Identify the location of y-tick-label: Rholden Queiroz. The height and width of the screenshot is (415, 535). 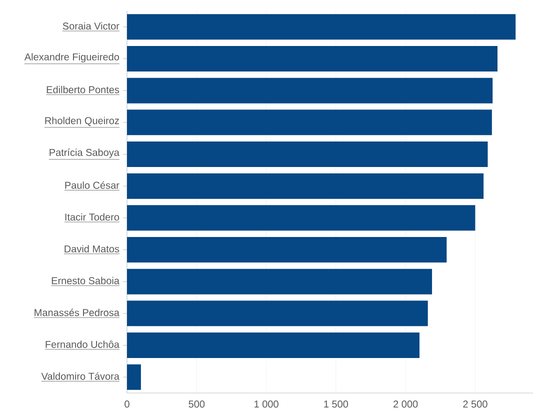
(82, 121).